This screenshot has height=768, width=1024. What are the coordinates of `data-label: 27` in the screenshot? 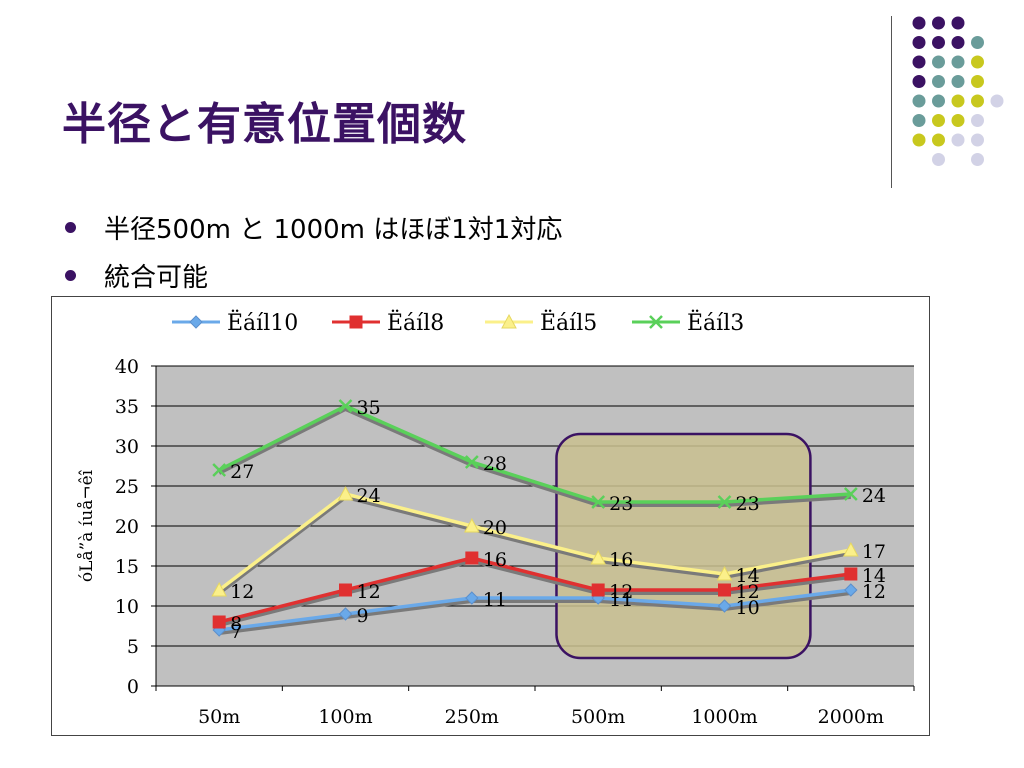 It's located at (242, 472).